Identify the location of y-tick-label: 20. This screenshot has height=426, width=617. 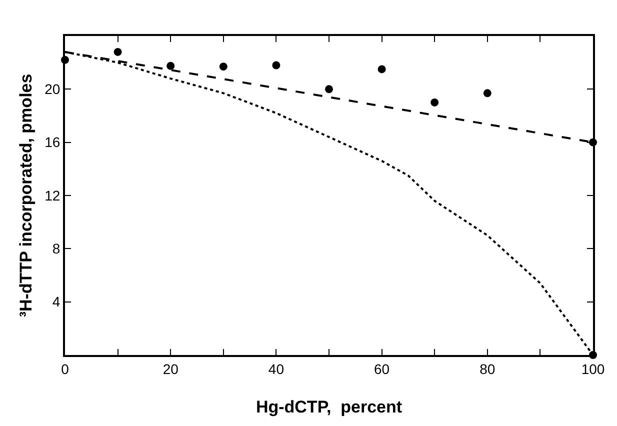
(52, 89).